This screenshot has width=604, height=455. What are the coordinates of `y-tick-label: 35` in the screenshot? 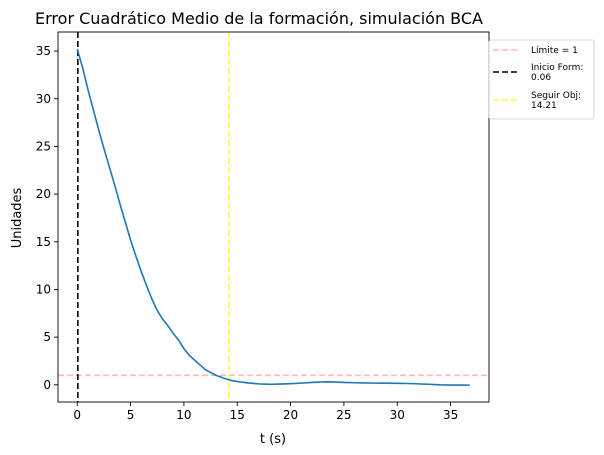 It's located at (43, 51).